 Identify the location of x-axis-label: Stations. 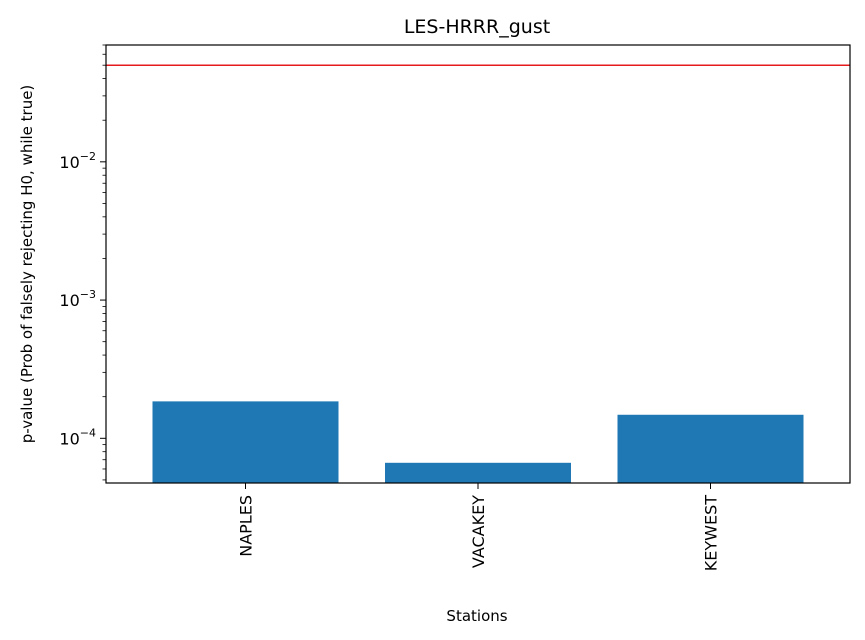
(476, 616).